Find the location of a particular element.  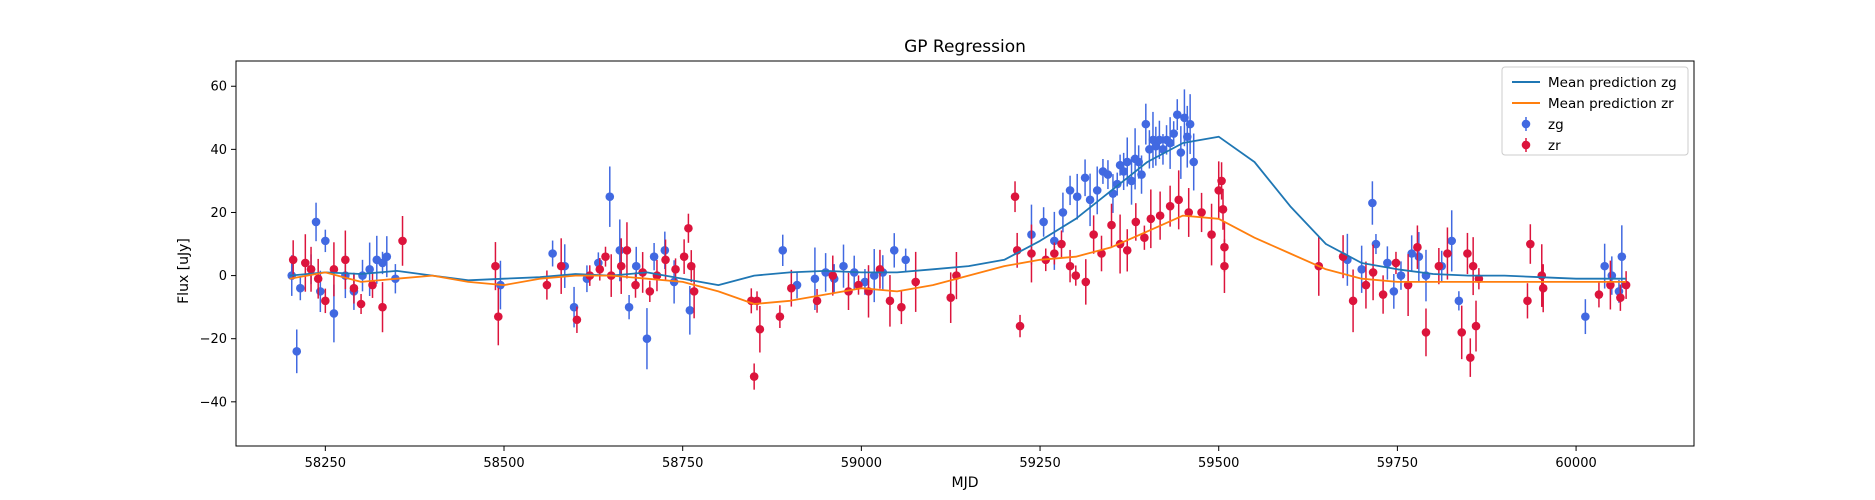

legend-entry-zg: zg is located at coordinates (1542, 125).